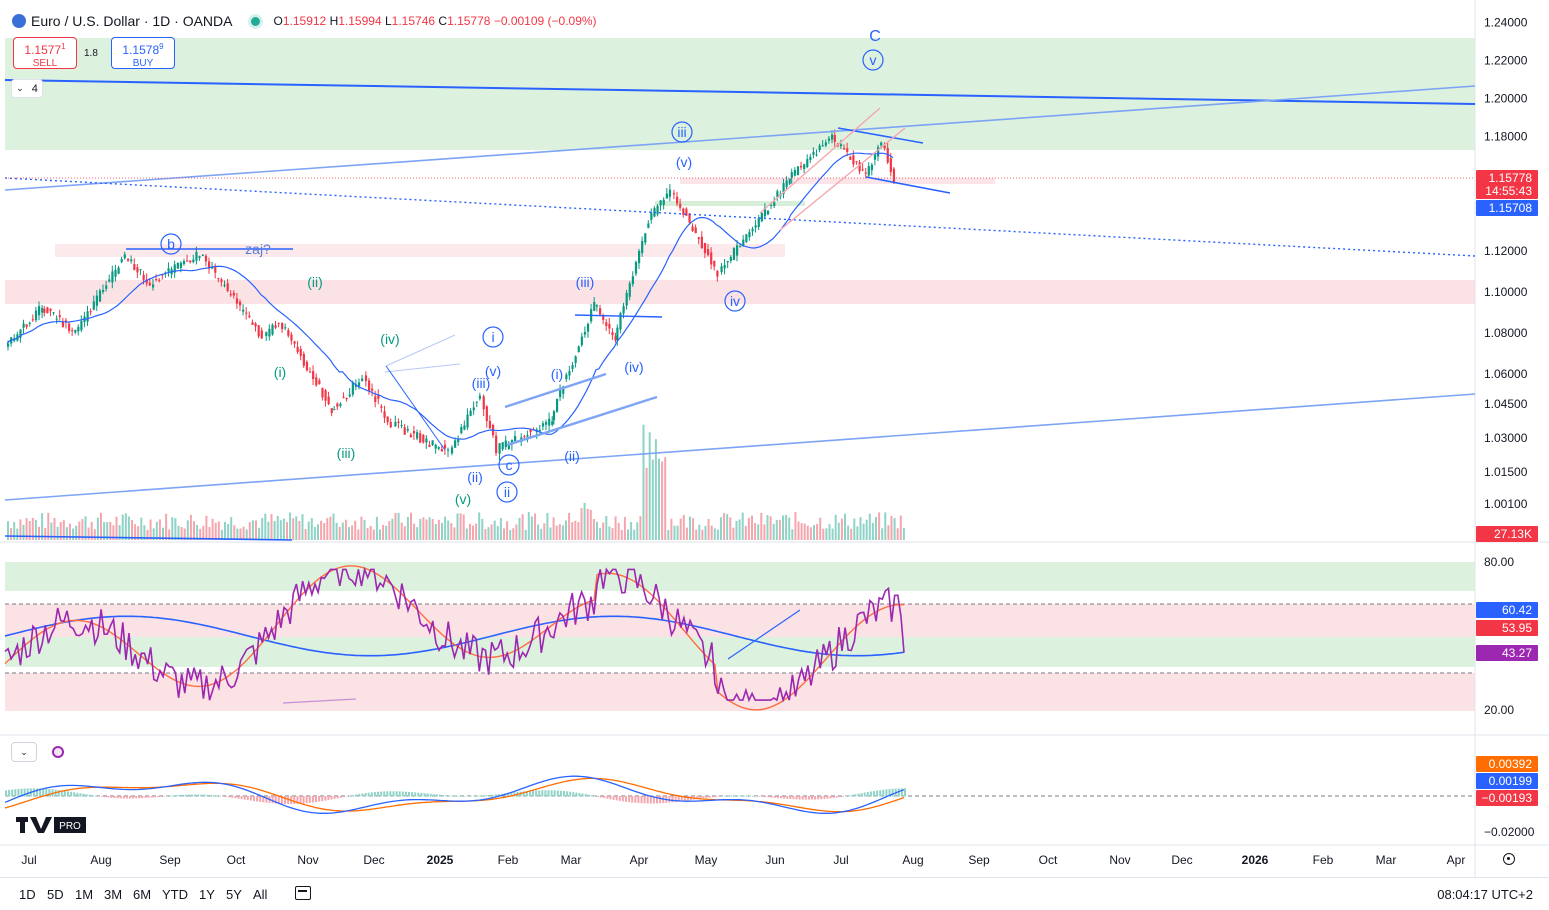 This screenshot has height=910, width=1549. I want to click on resistance-zone, so click(740, 94).